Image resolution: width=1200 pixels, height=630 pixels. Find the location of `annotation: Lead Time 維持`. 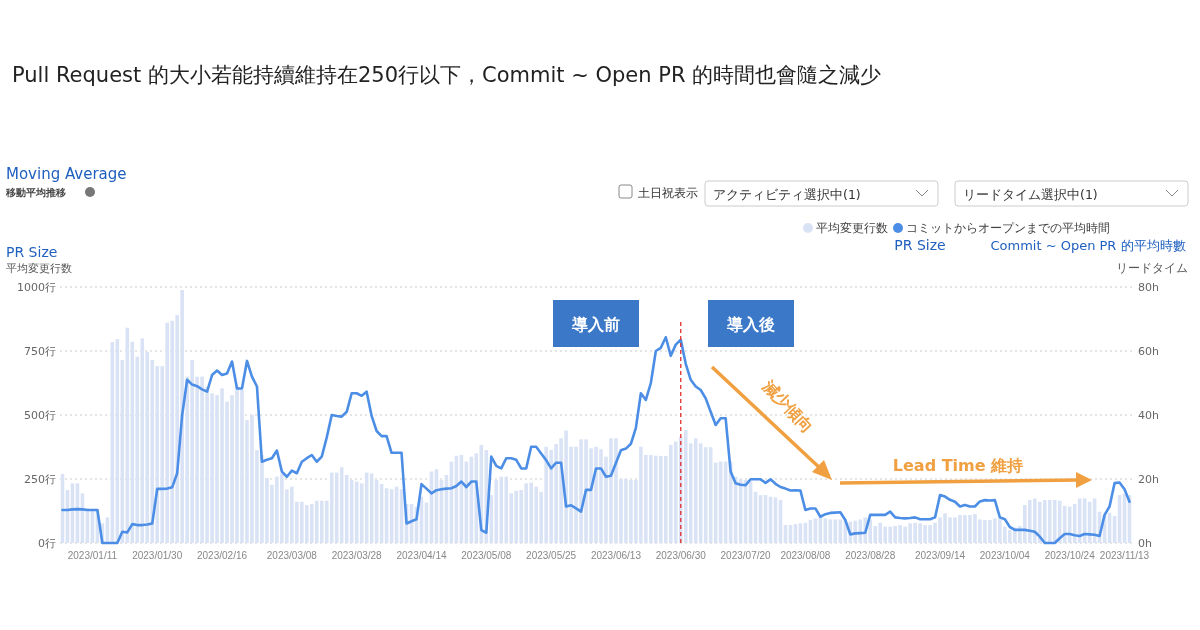

annotation: Lead Time 維持 is located at coordinates (958, 465).